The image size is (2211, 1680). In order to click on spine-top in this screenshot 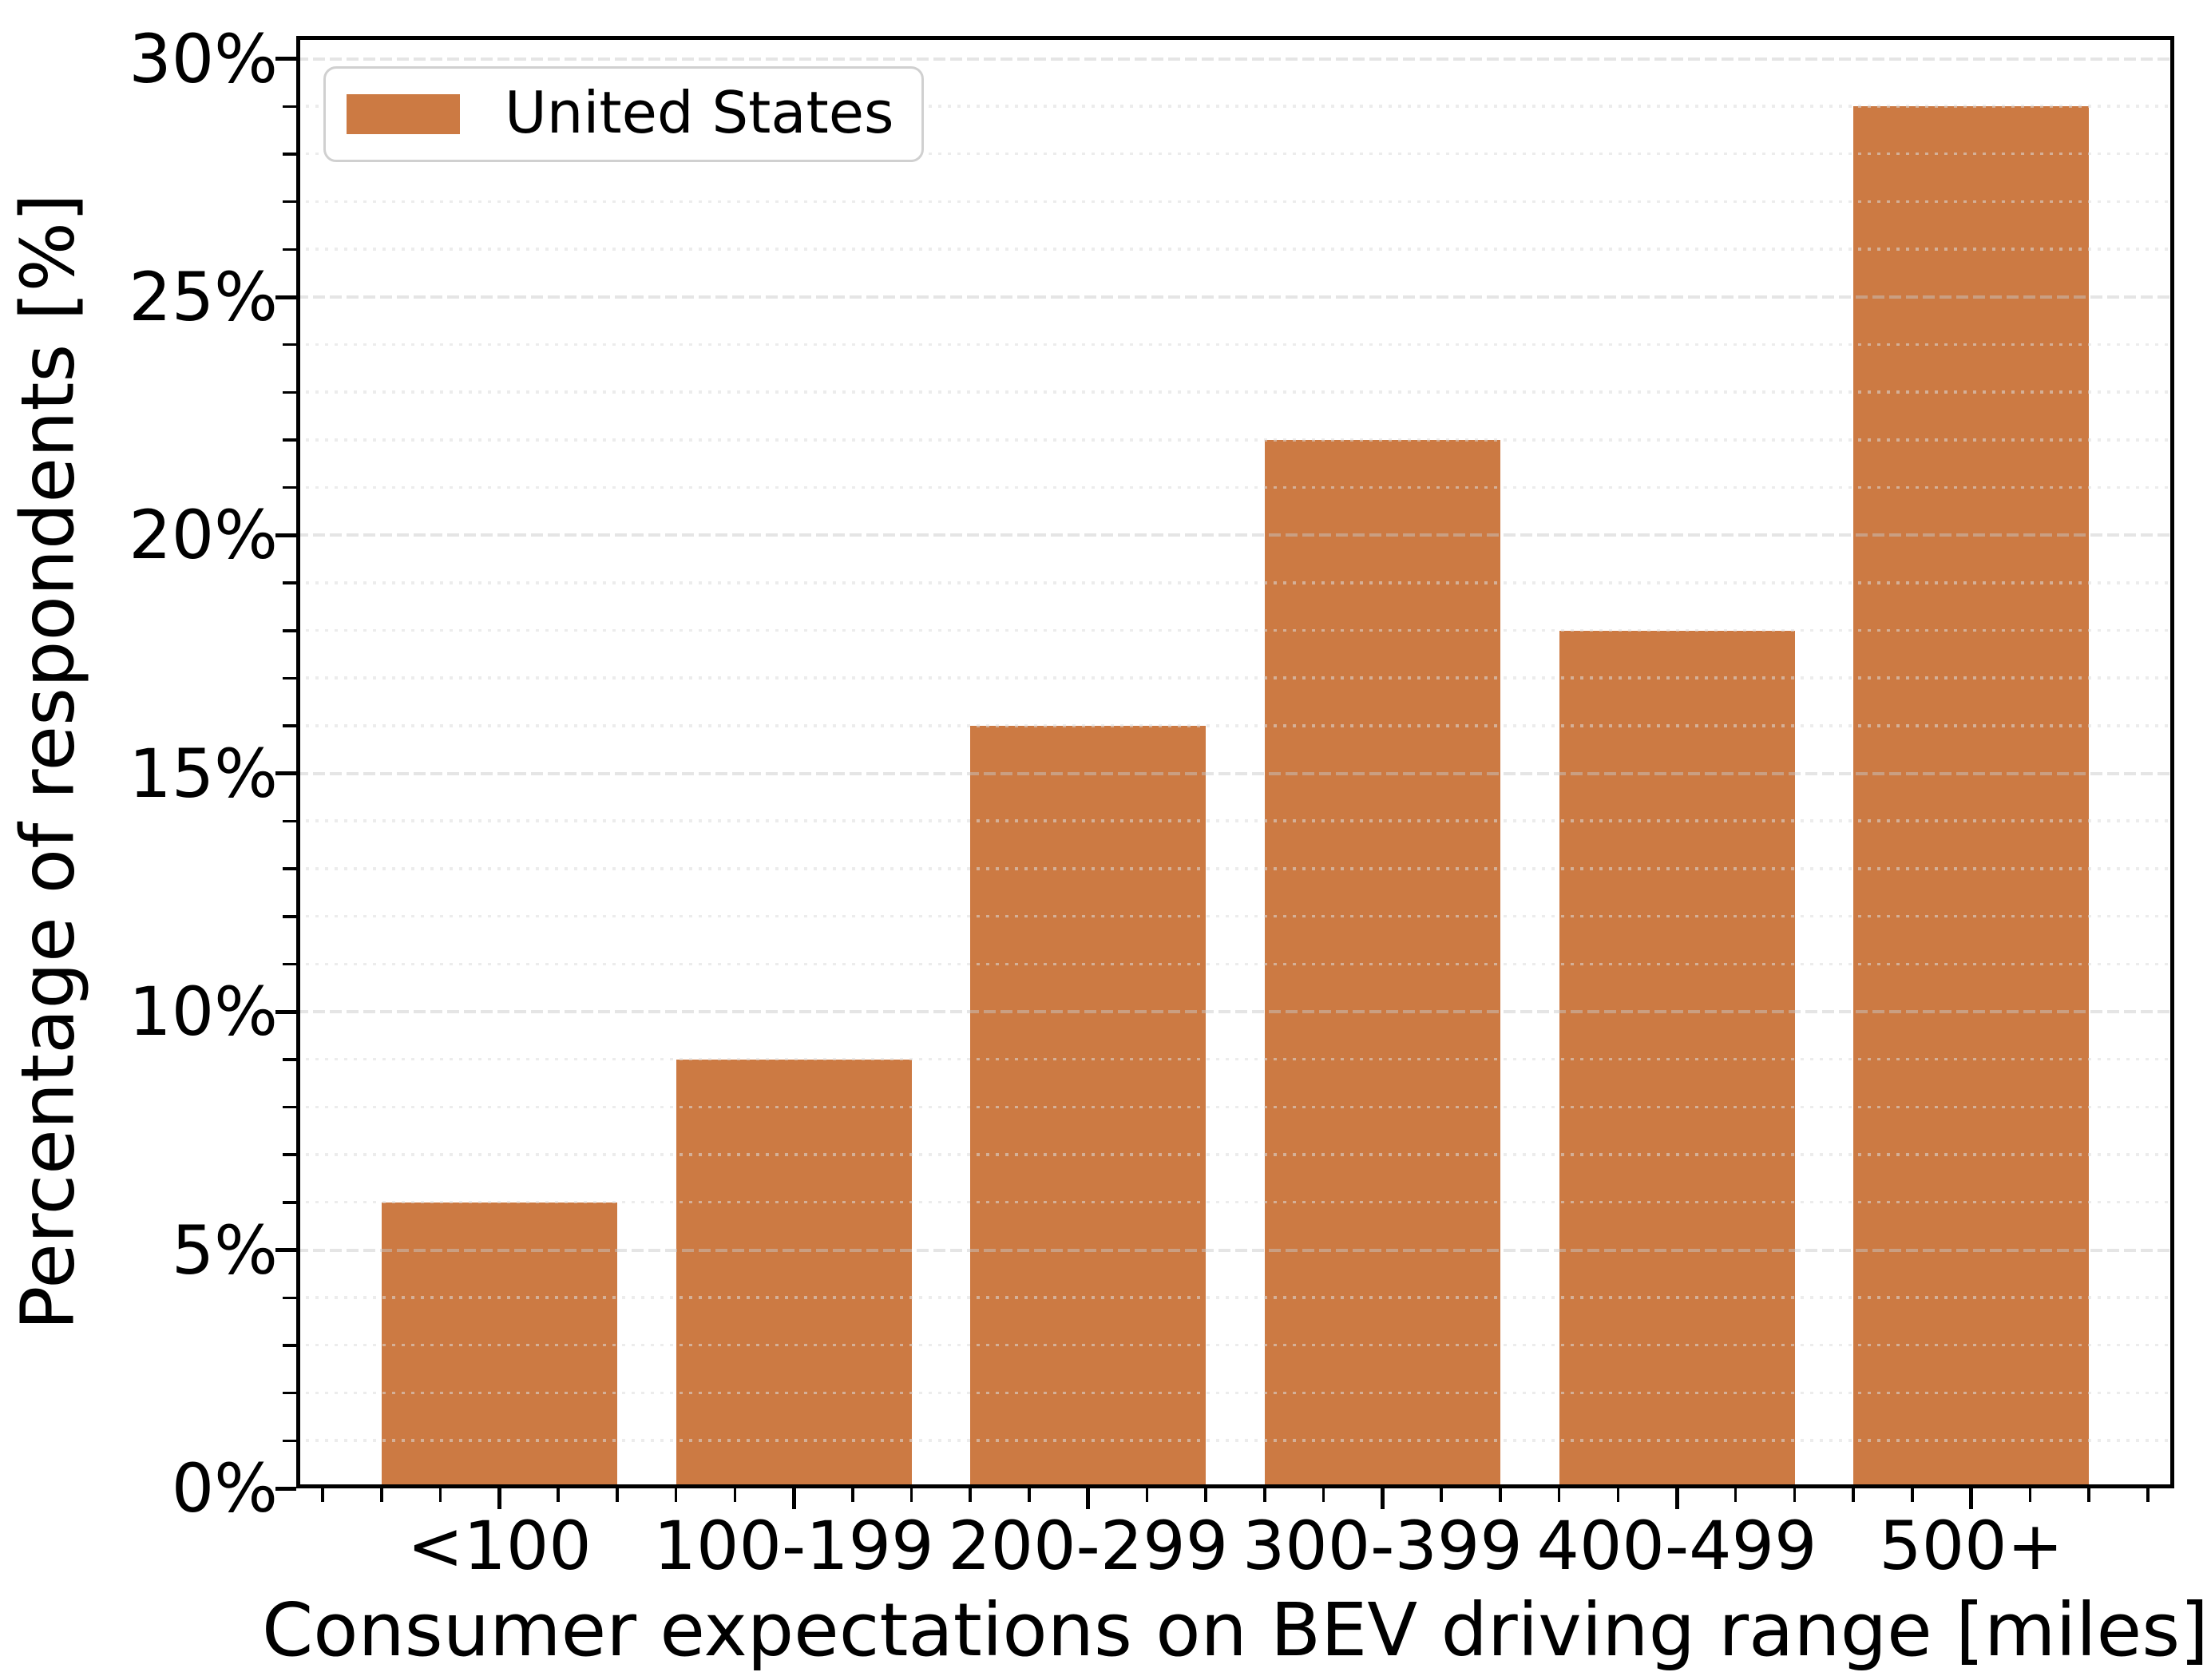, I will do `click(1235, 38)`.